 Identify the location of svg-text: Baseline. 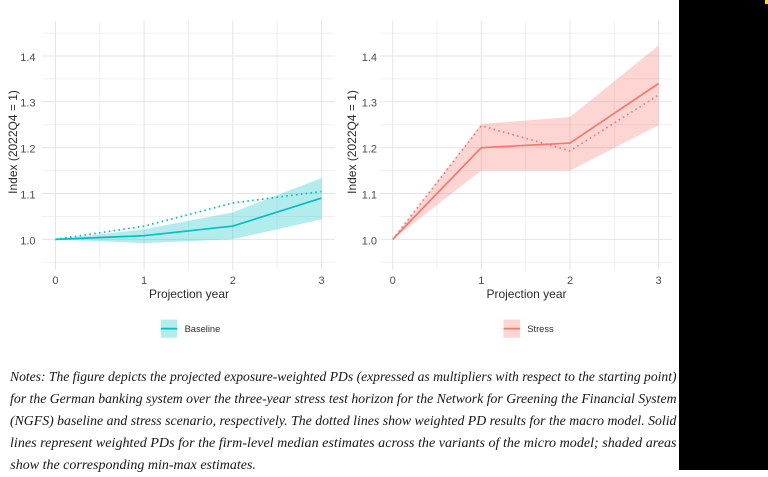
(203, 329).